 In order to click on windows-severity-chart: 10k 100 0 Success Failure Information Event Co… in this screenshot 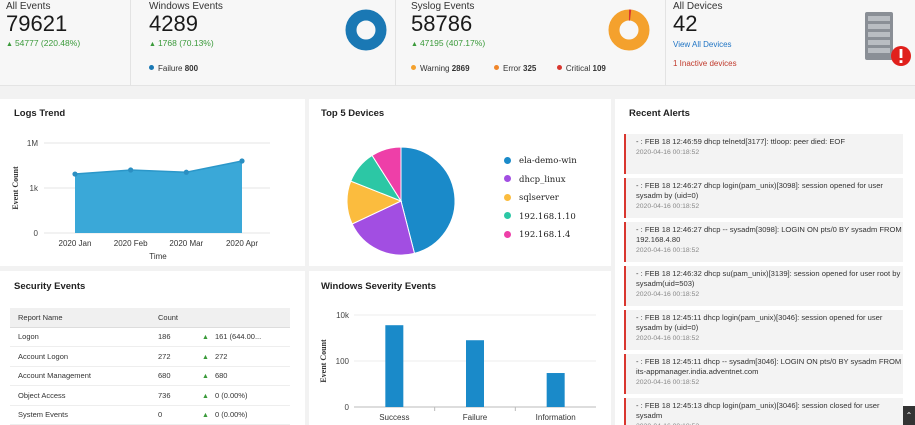, I will do `click(457, 366)`.